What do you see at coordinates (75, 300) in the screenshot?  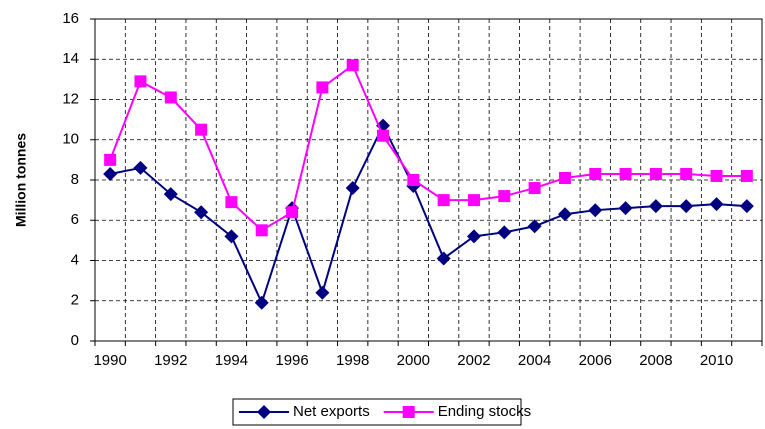 I see `y-tick-label: 2` at bounding box center [75, 300].